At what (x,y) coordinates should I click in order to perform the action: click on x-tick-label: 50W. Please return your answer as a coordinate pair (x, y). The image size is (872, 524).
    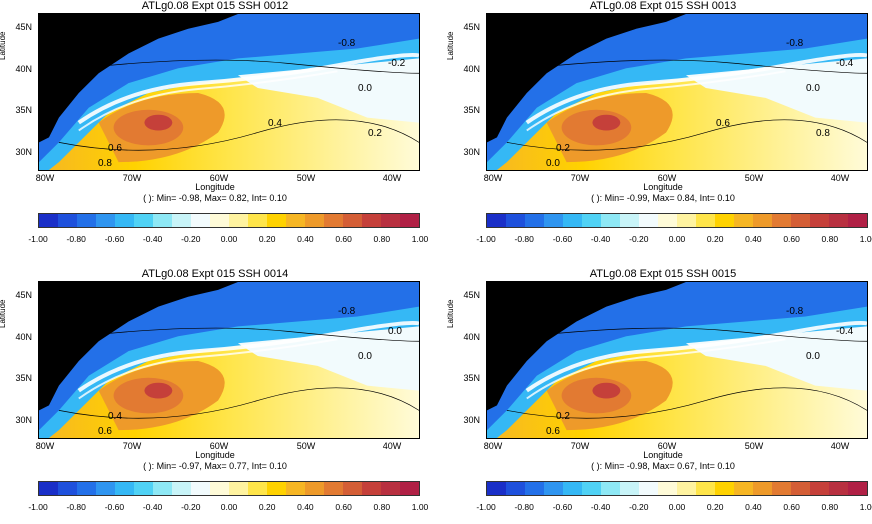
    Looking at the image, I should click on (754, 446).